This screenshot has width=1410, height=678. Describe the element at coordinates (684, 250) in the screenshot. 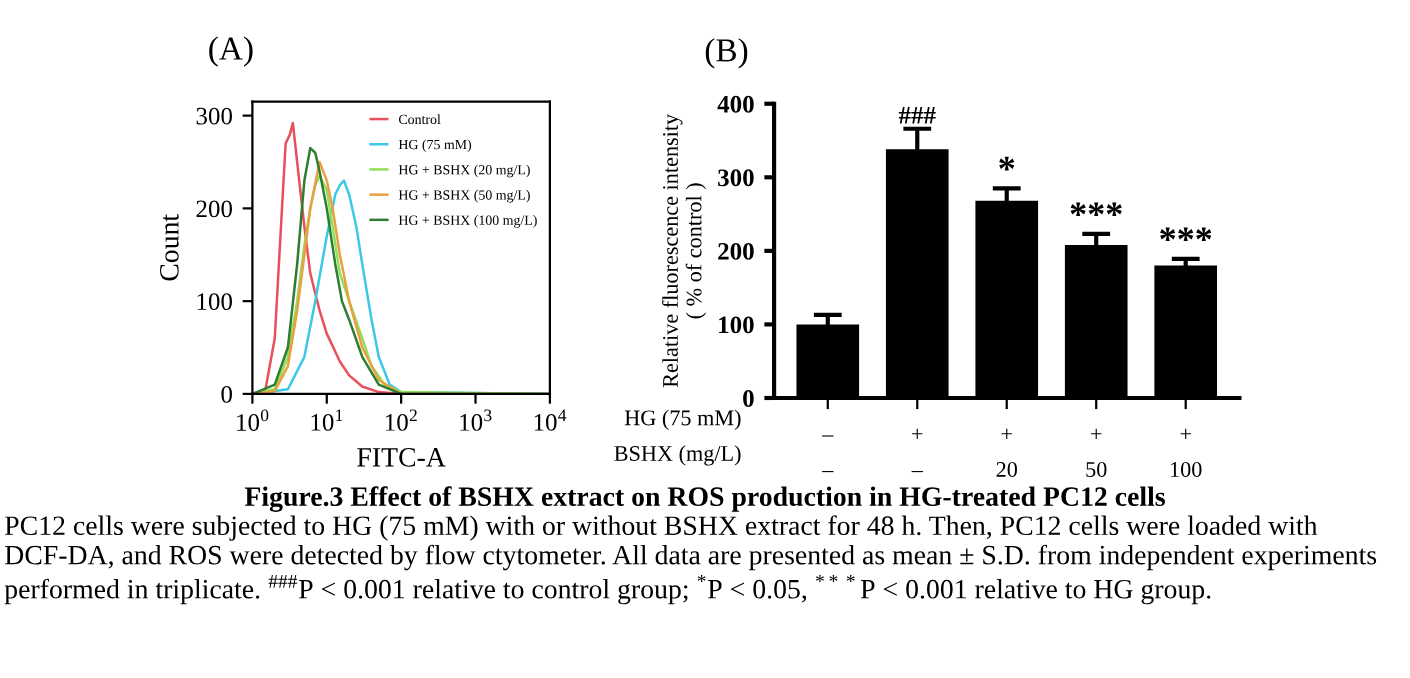

I see `y-axis-title: Relative fluorescence intensity ( % of control )` at that location.